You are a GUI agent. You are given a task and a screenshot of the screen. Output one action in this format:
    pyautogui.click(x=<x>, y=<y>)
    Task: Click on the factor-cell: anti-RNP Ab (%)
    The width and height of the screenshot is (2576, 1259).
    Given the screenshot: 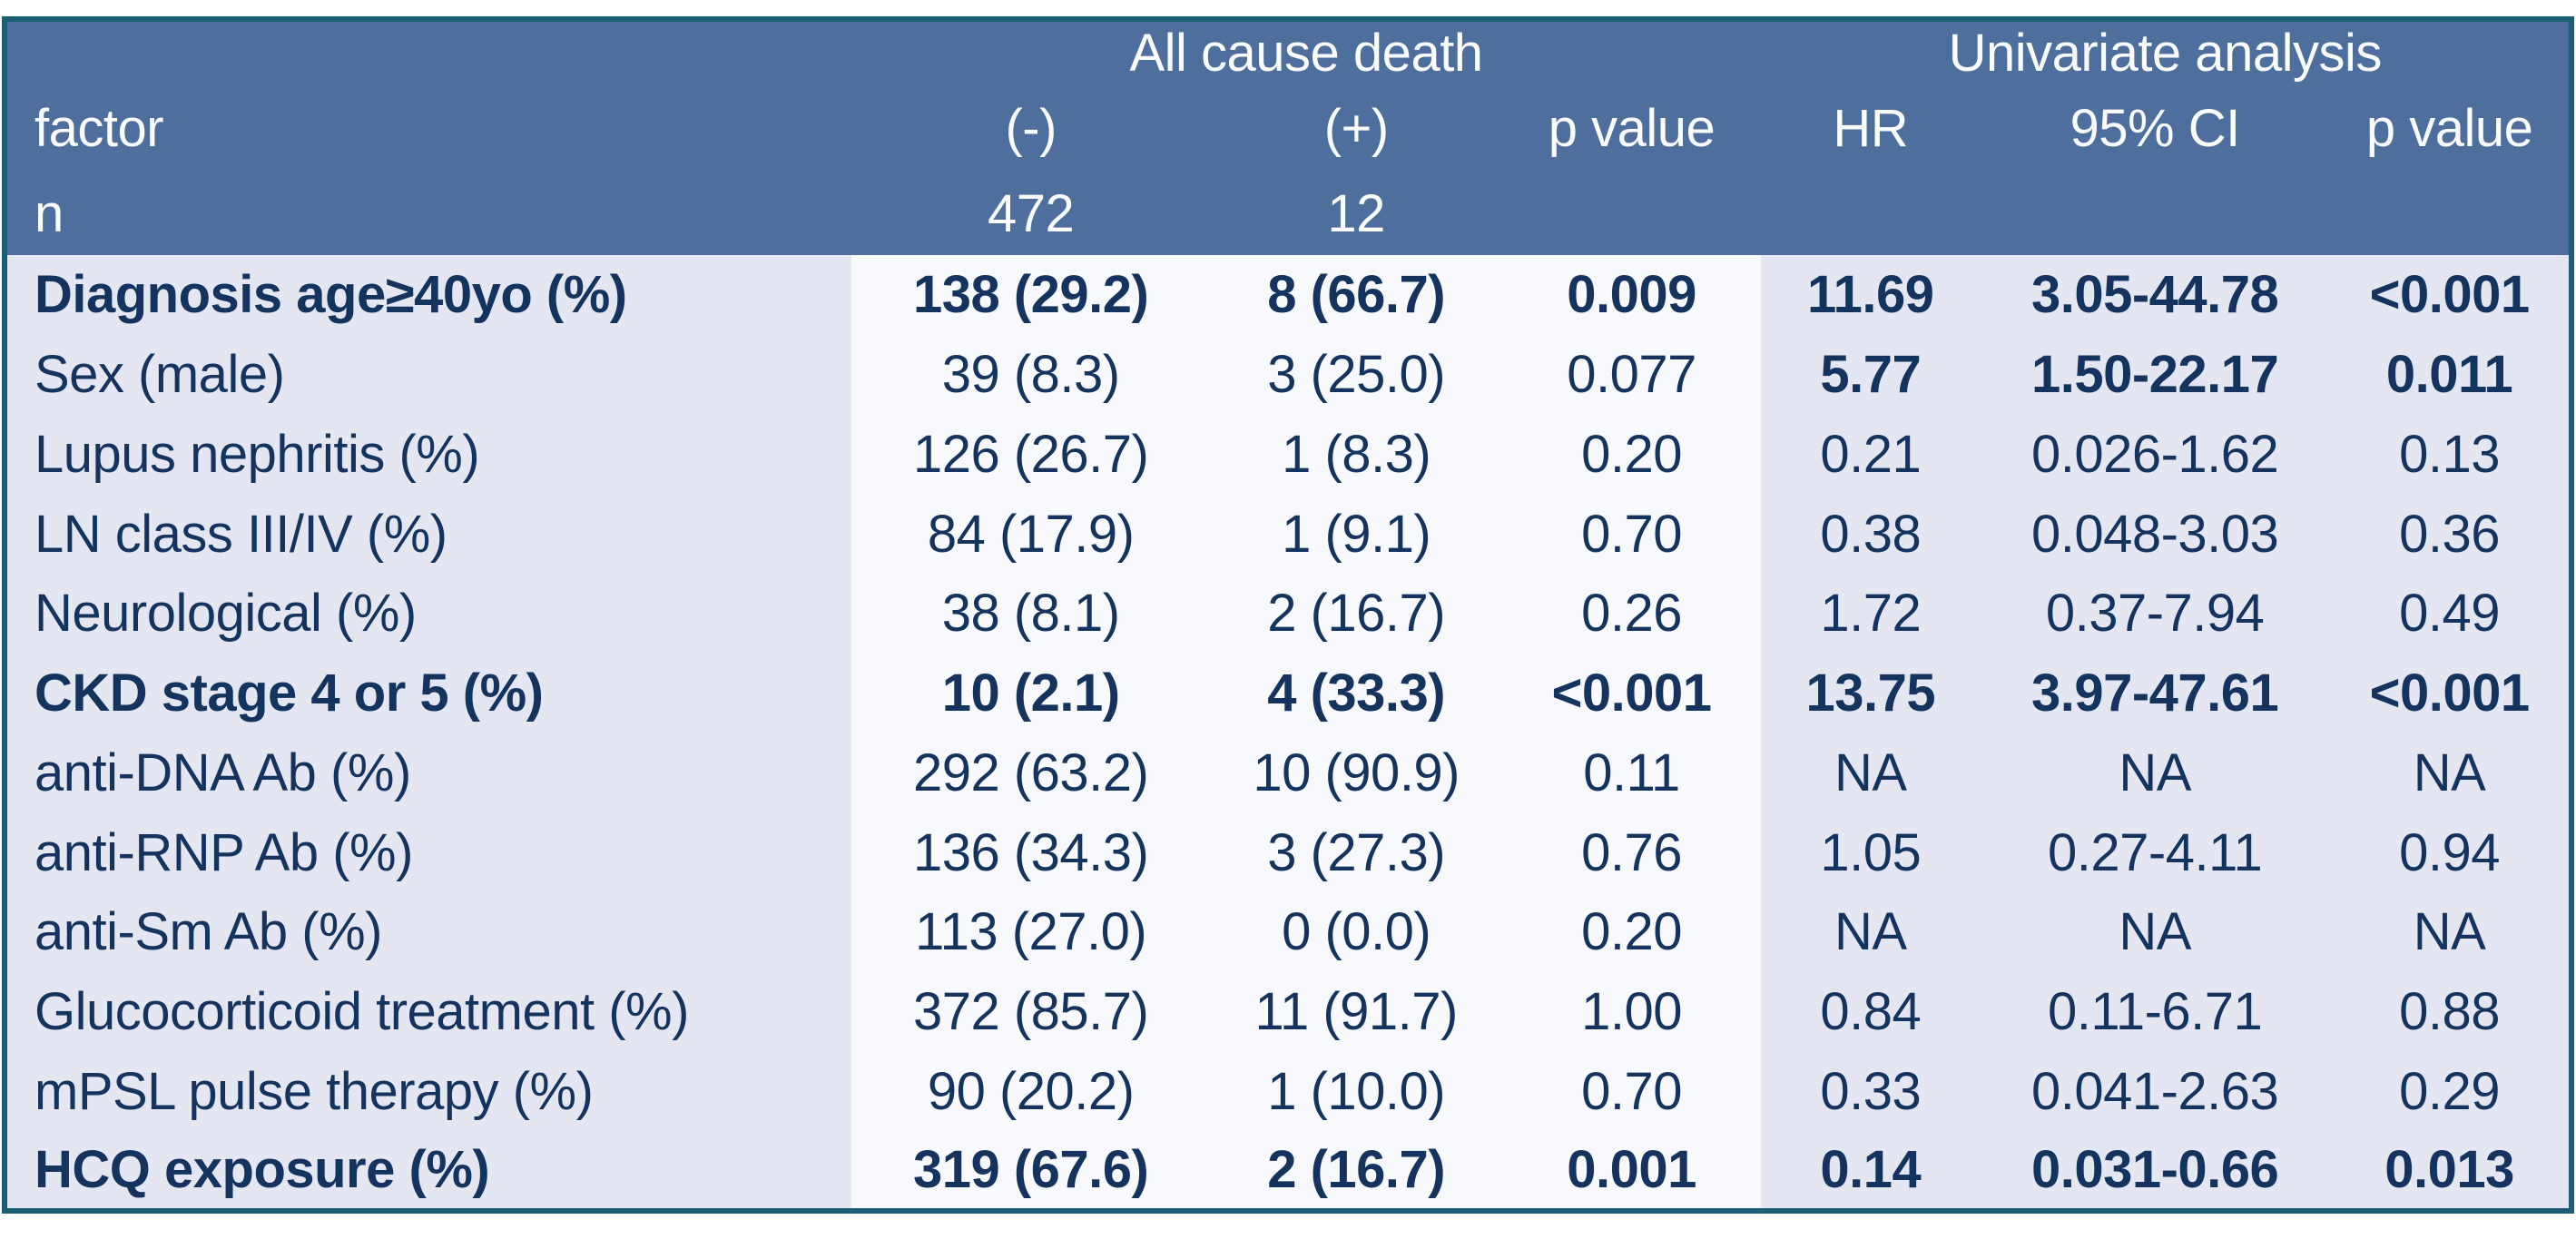 What is the action you would take?
    pyautogui.click(x=428, y=852)
    